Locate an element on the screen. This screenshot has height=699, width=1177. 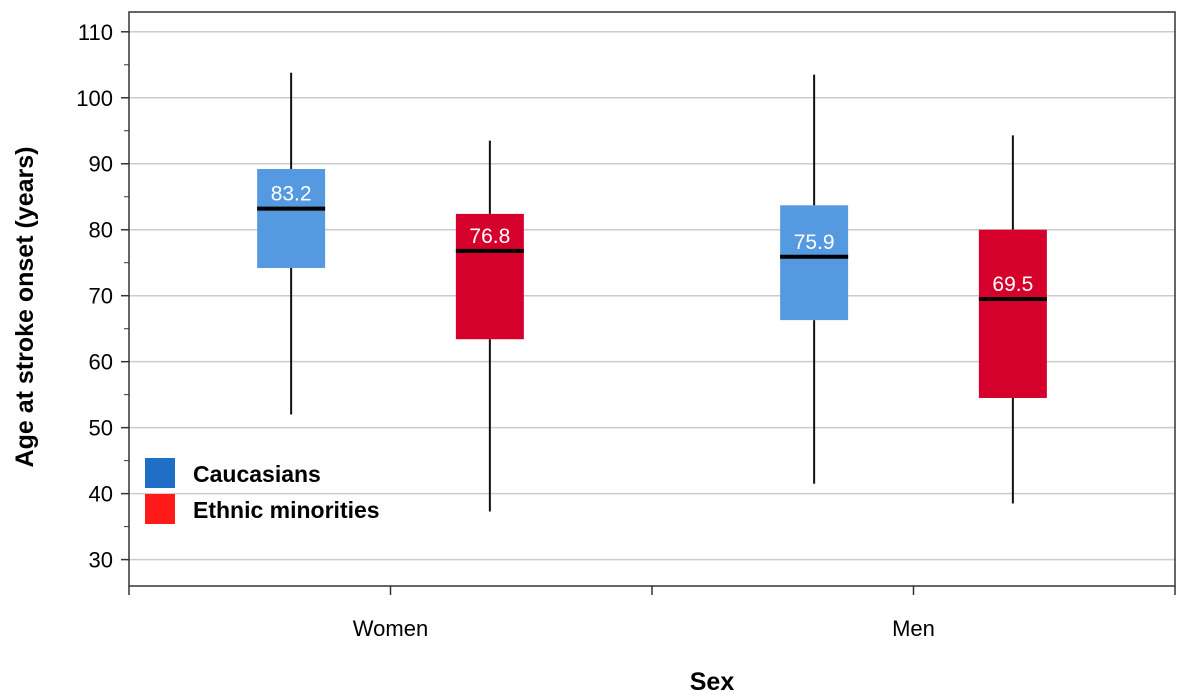
legend: Caucasians Ethnic minorities is located at coordinates (262, 491).